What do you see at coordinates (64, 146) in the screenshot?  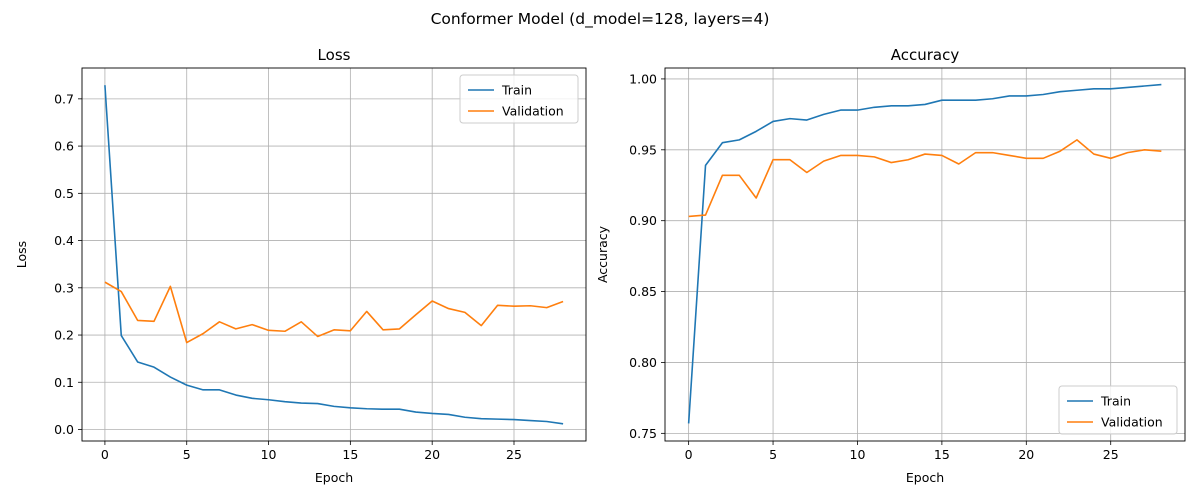 I see `y-tick-label: 0.6` at bounding box center [64, 146].